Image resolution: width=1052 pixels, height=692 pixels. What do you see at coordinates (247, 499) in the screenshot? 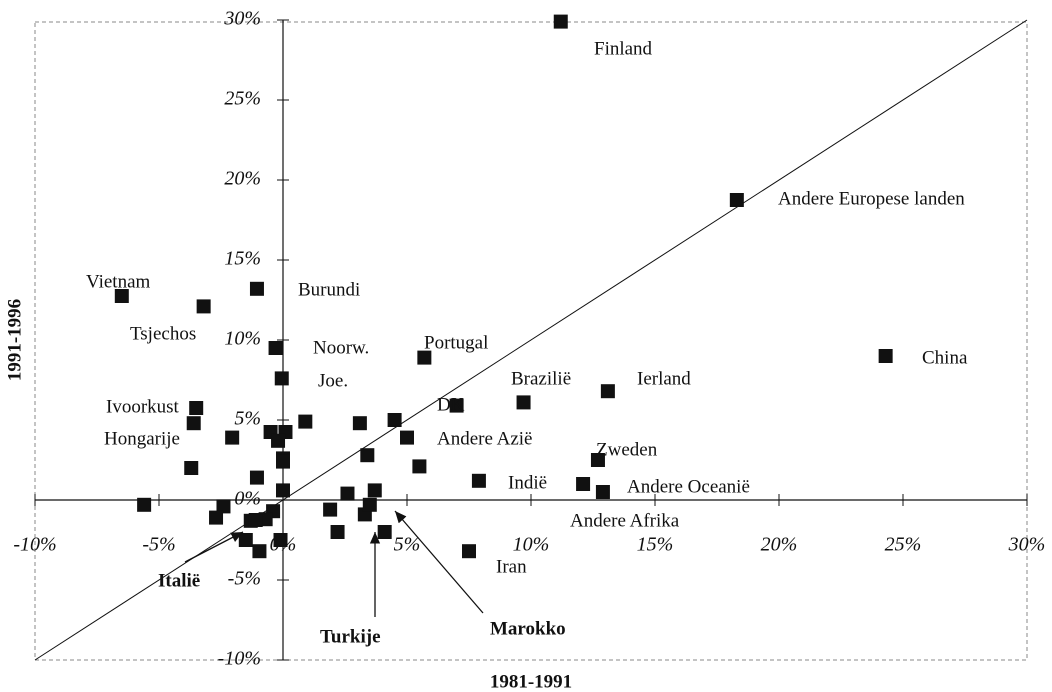
I see `y-tick-label: 0%` at bounding box center [247, 499].